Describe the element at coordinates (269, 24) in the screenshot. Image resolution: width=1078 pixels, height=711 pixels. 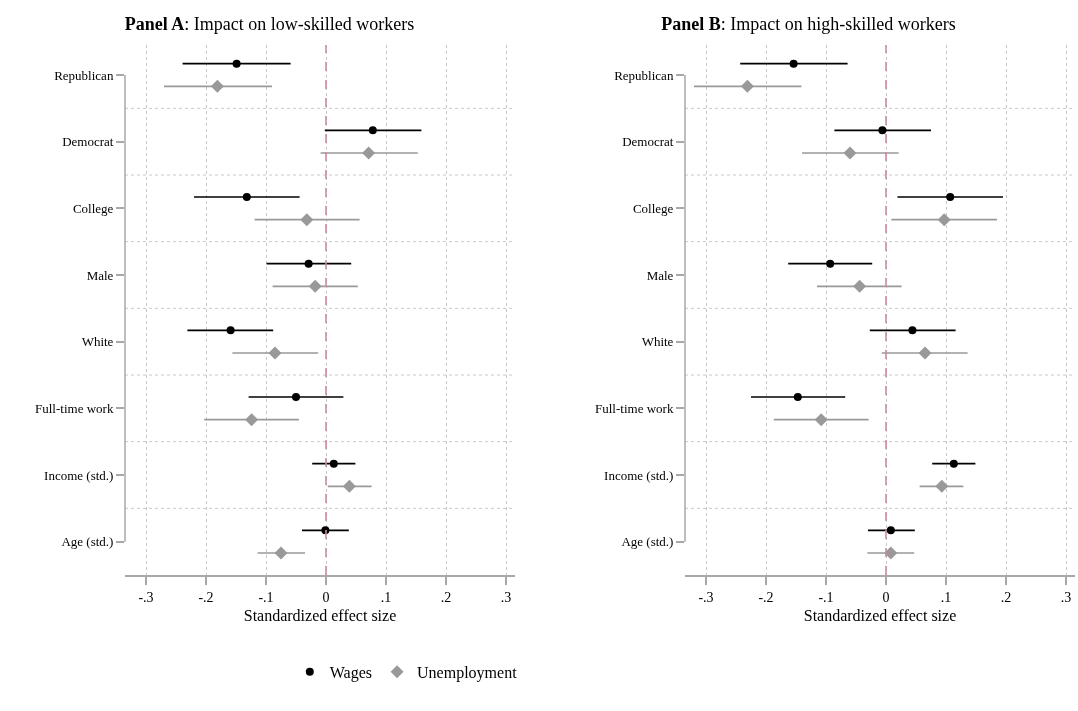
I see `chart-title: Panel A: Impact on low-skilled workers` at that location.